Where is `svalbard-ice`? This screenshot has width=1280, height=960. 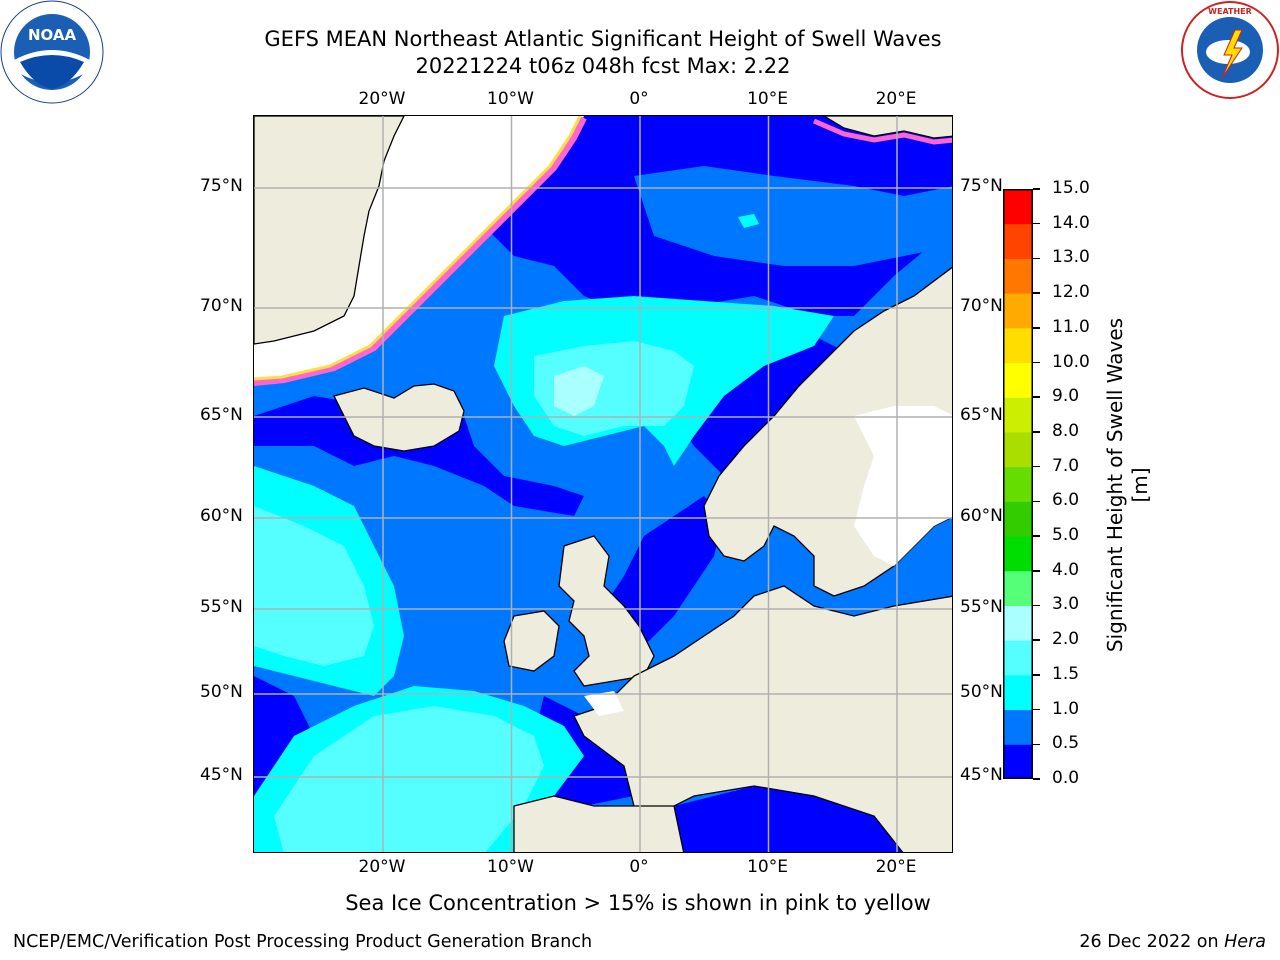
svalbard-ice is located at coordinates (882, 131).